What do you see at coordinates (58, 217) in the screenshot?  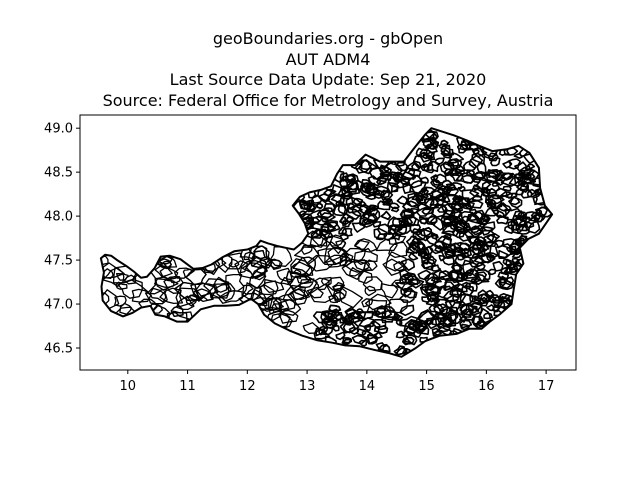 I see `y-tick-label: 48.0` at bounding box center [58, 217].